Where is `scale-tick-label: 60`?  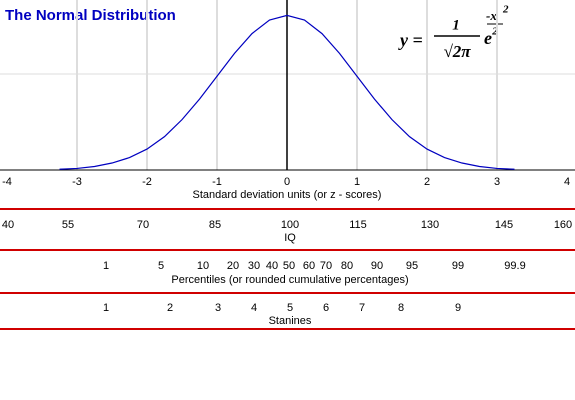
scale-tick-label: 60 is located at coordinates (309, 266).